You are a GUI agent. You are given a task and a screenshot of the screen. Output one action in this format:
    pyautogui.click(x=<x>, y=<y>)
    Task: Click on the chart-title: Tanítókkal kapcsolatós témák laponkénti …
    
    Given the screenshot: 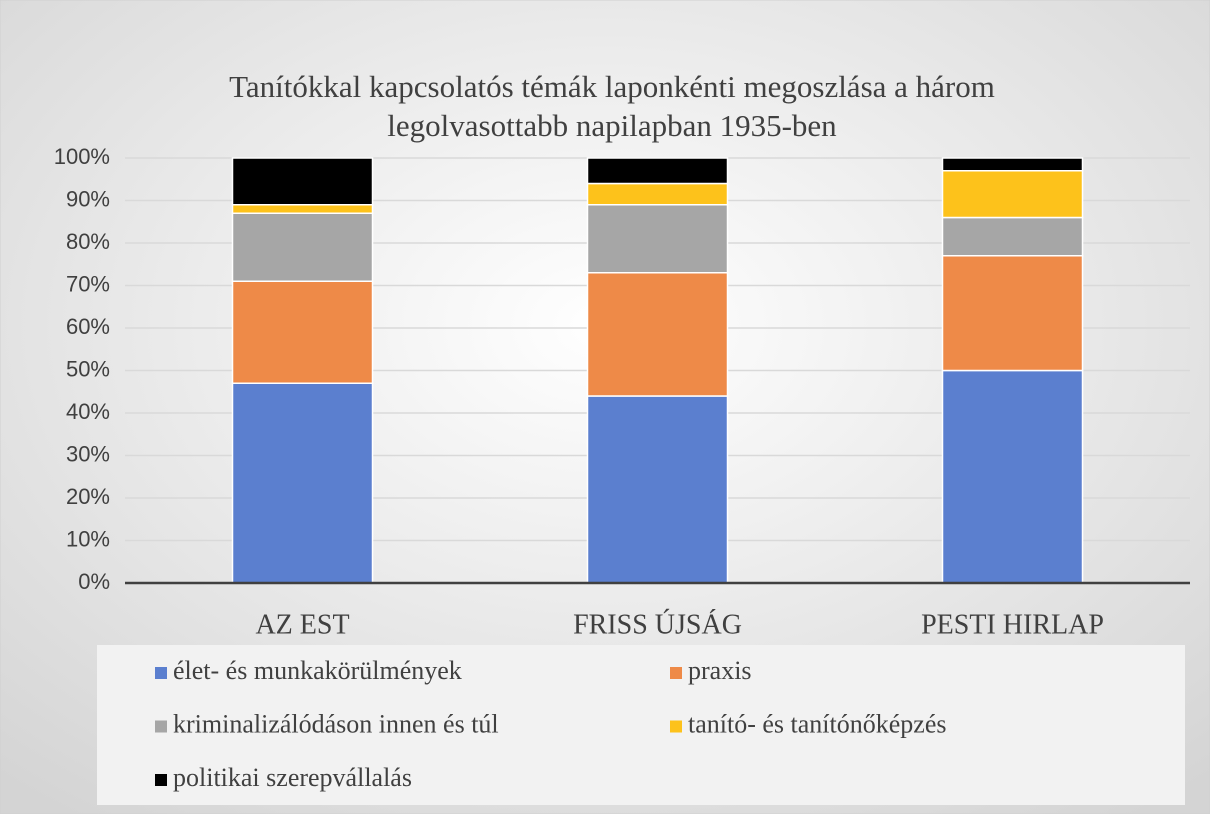 What is the action you would take?
    pyautogui.click(x=612, y=86)
    